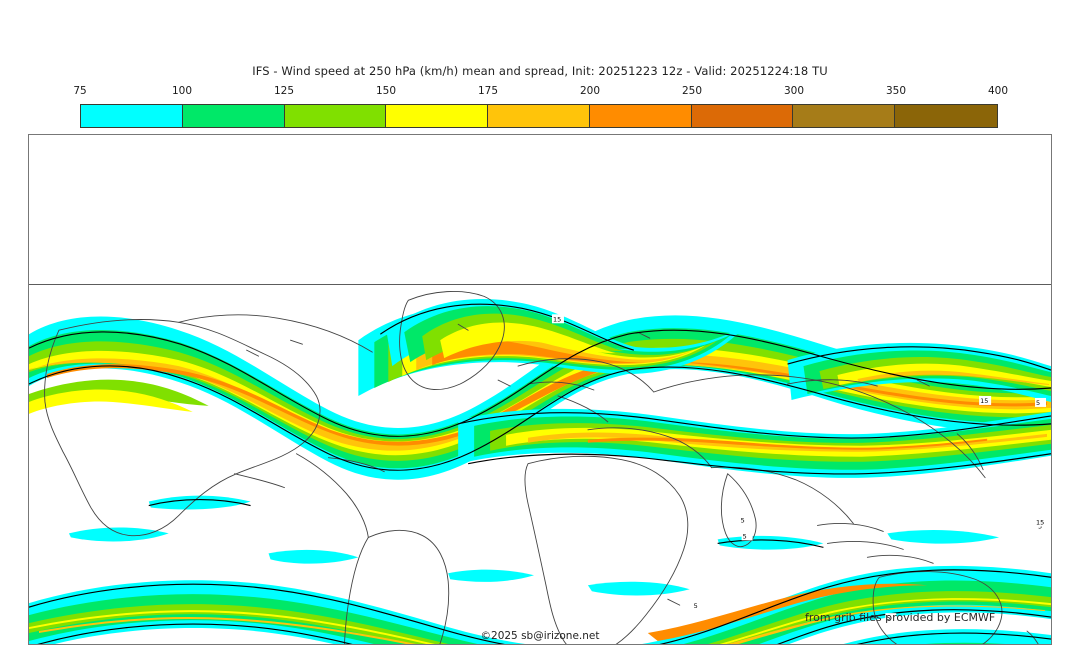 The width and height of the screenshot is (1080, 658). I want to click on shading-nh-pacific, so click(754, 443).